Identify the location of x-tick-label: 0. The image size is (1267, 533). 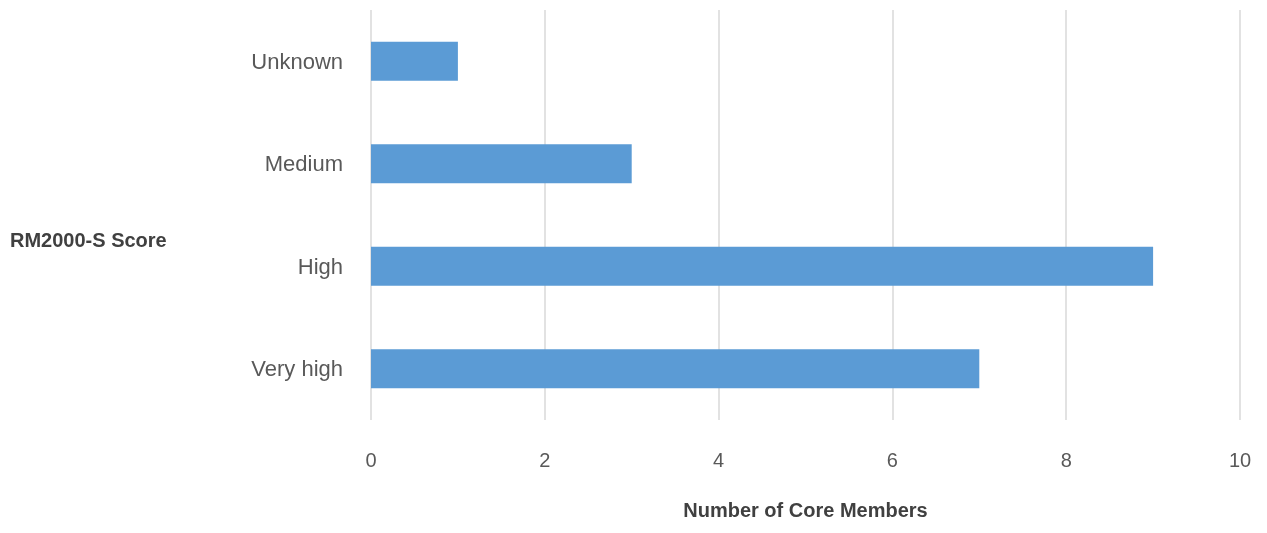
(371, 460).